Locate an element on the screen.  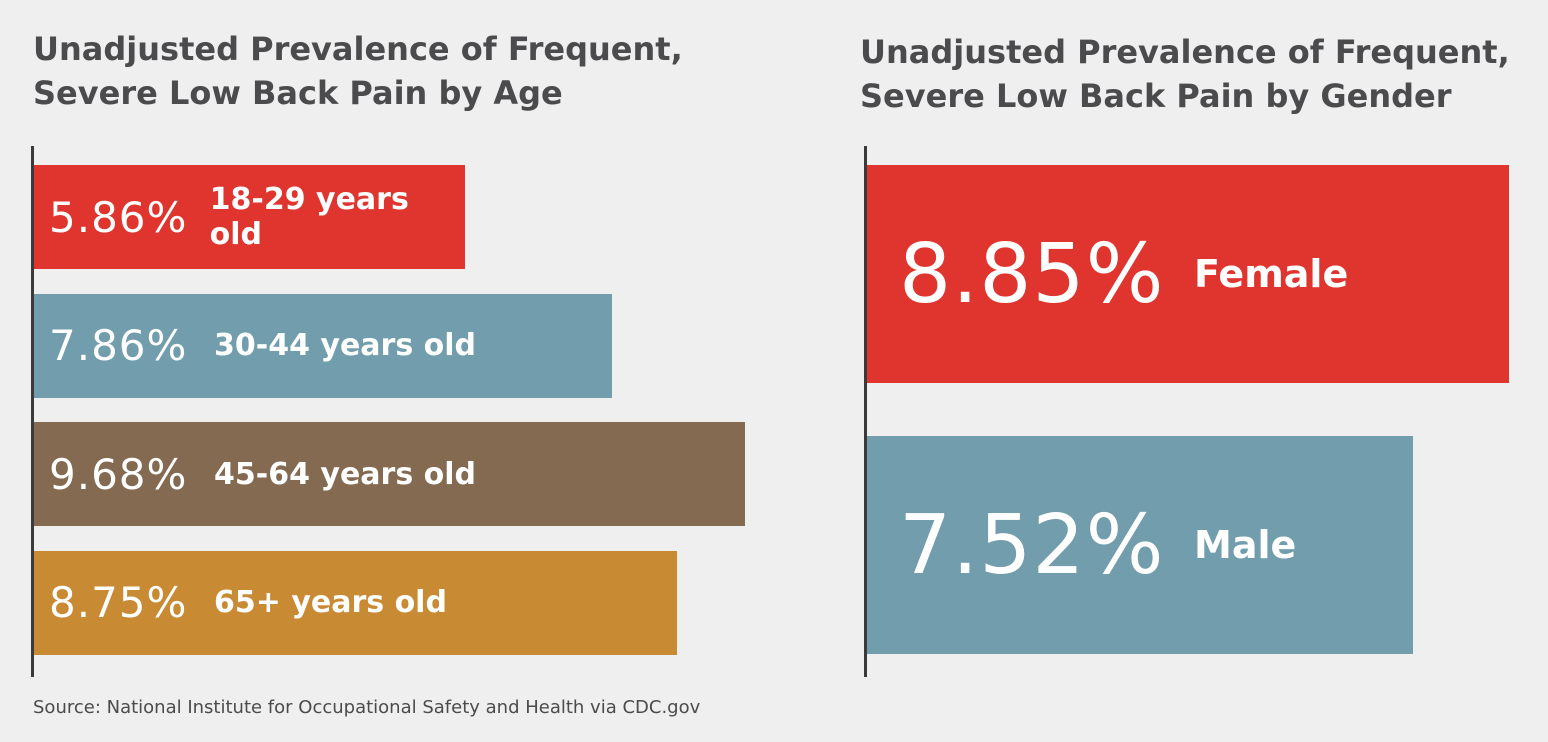
age-value-label: 5.86% is located at coordinates (118, 217).